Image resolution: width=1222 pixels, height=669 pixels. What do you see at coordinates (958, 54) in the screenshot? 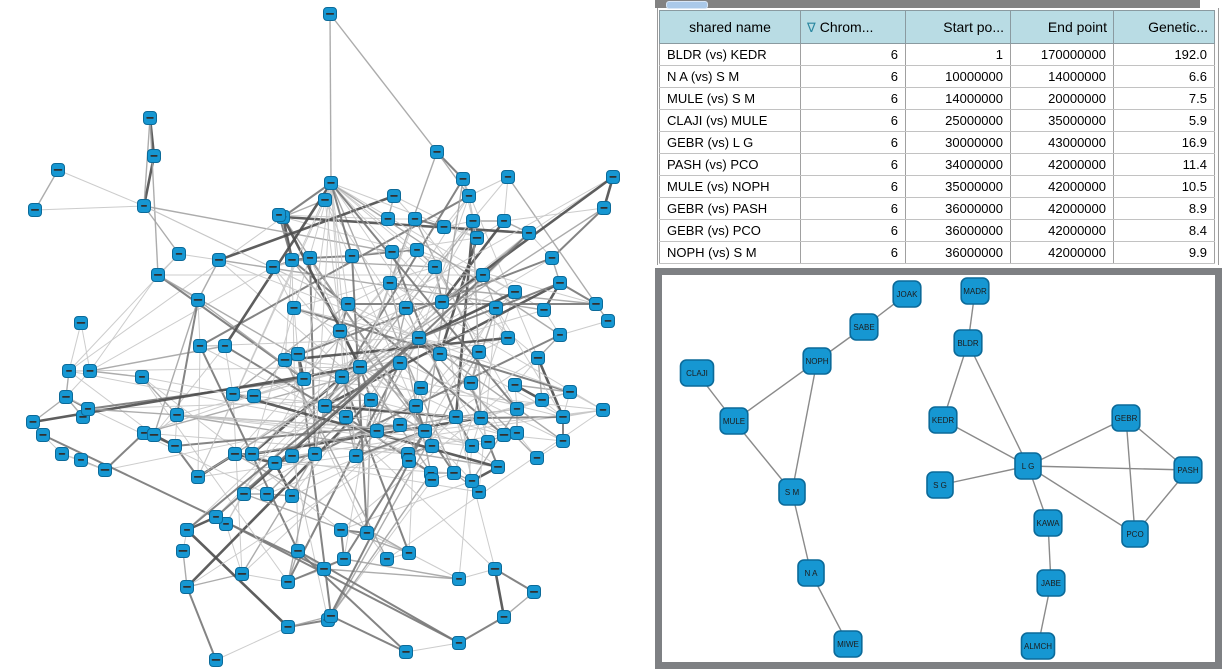
I see `table-cell: 1` at bounding box center [958, 54].